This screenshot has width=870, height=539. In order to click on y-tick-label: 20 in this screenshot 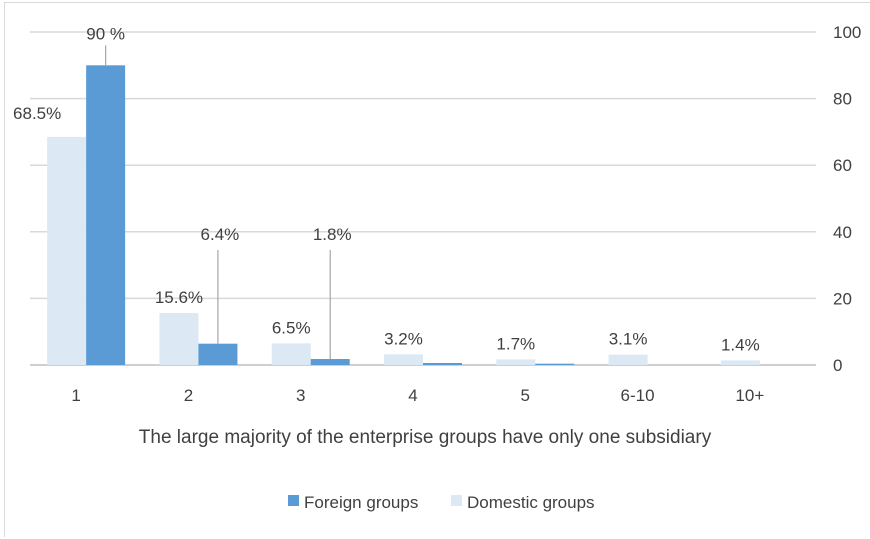, I will do `click(842, 298)`.